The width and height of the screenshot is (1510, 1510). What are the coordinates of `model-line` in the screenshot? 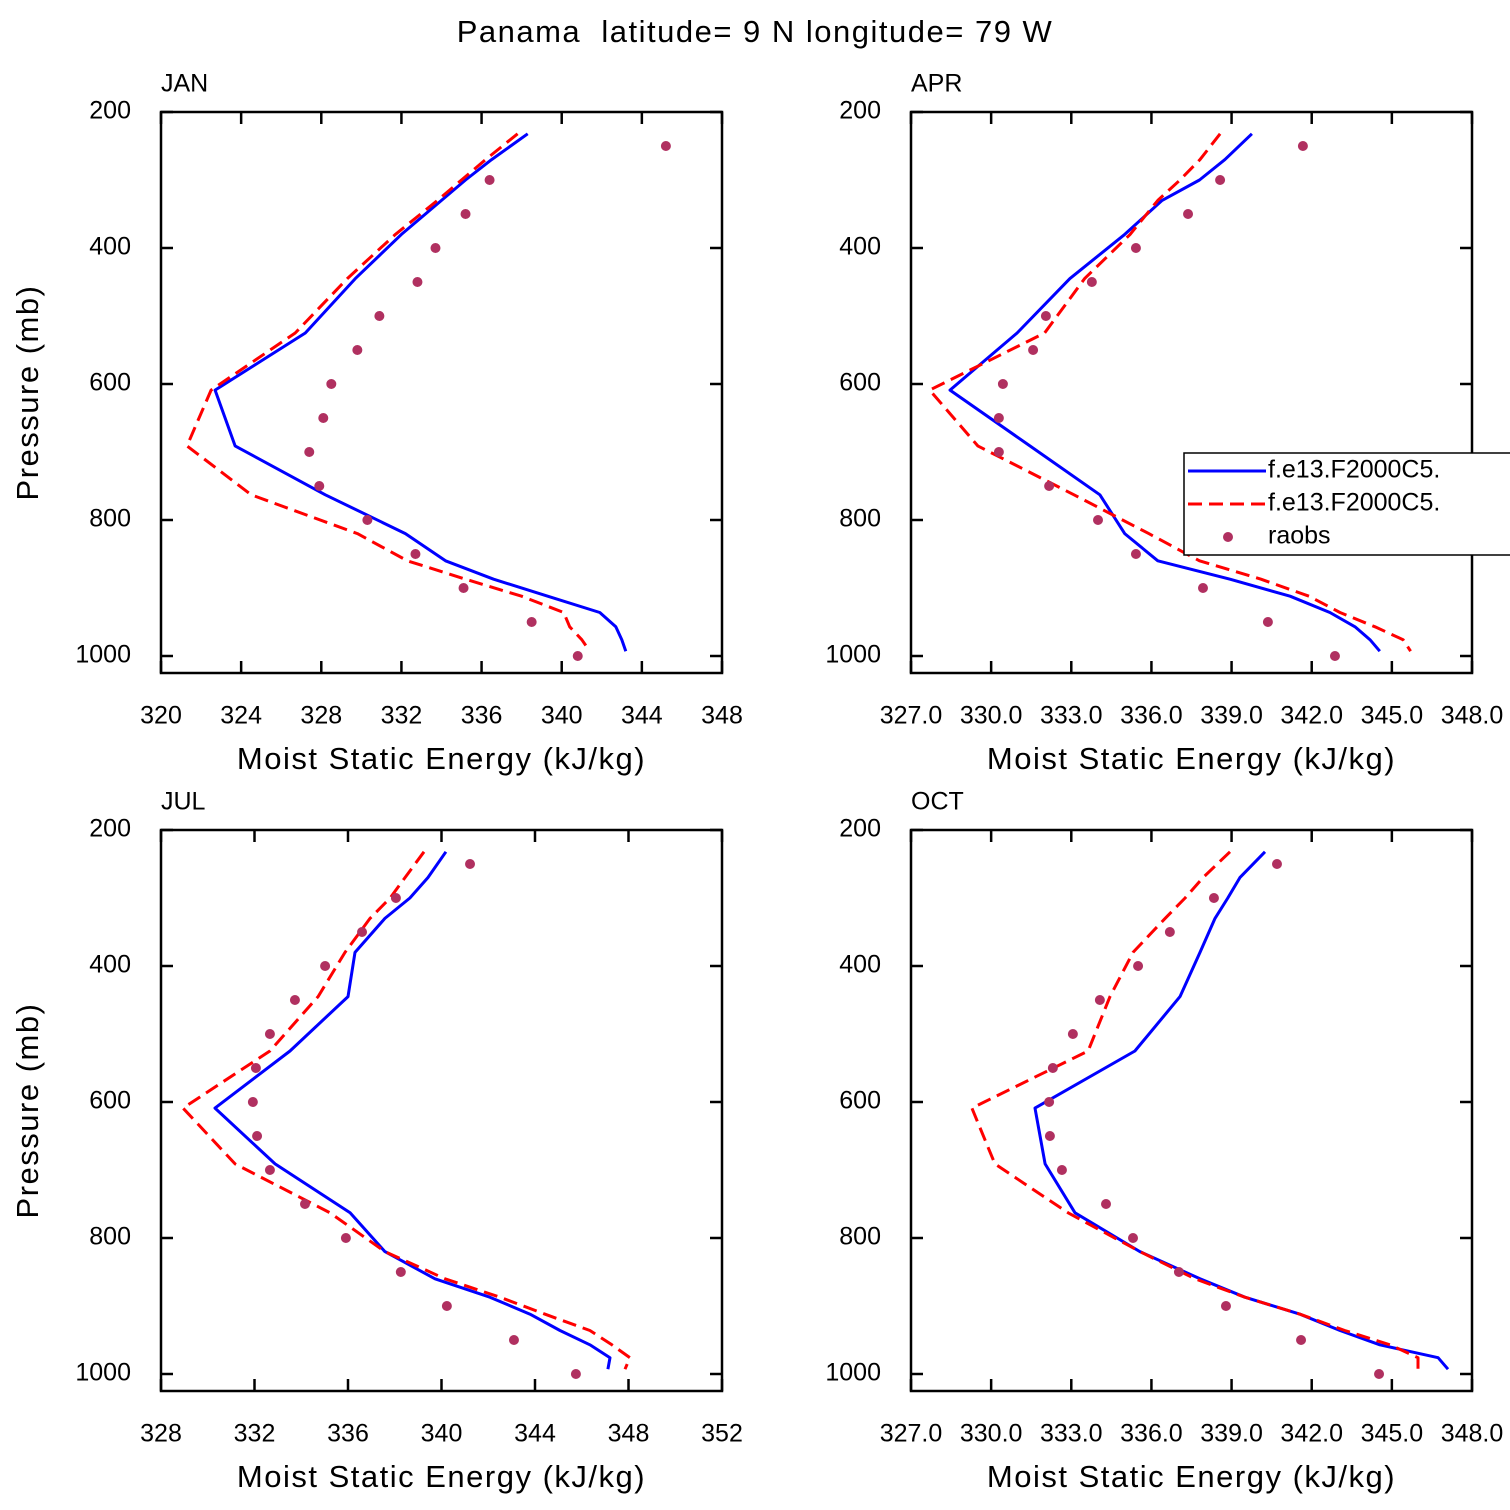 It's located at (1164, 392).